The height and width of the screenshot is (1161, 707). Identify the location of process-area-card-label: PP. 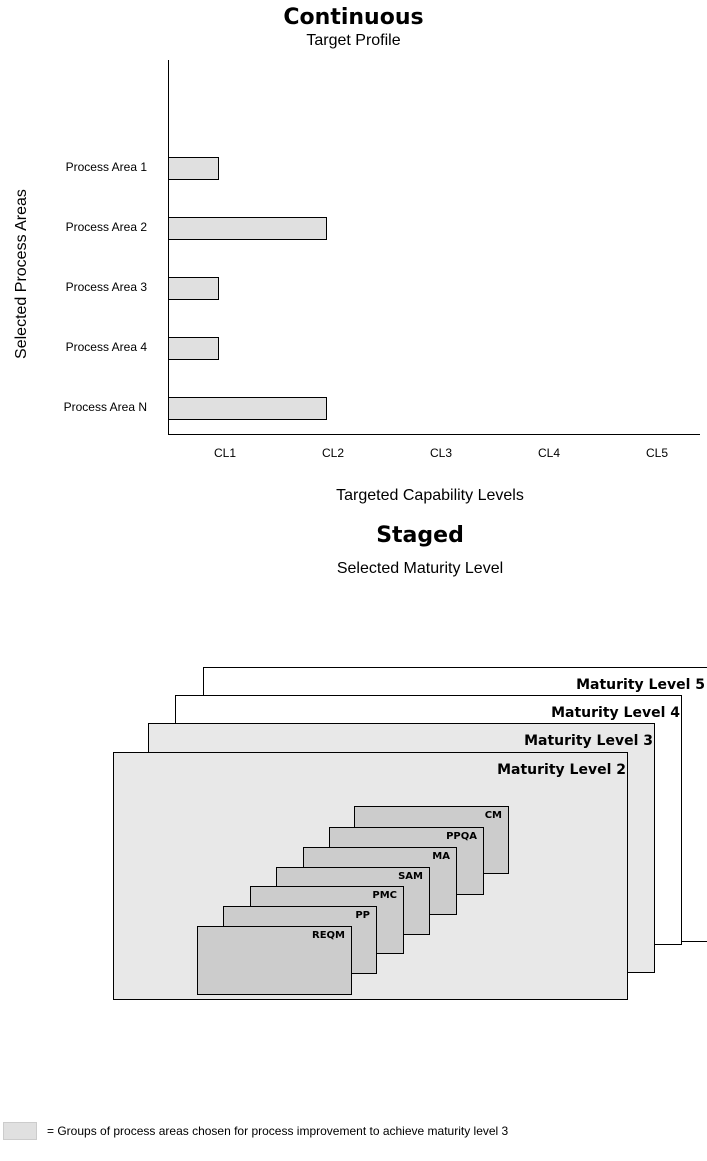
(362, 915).